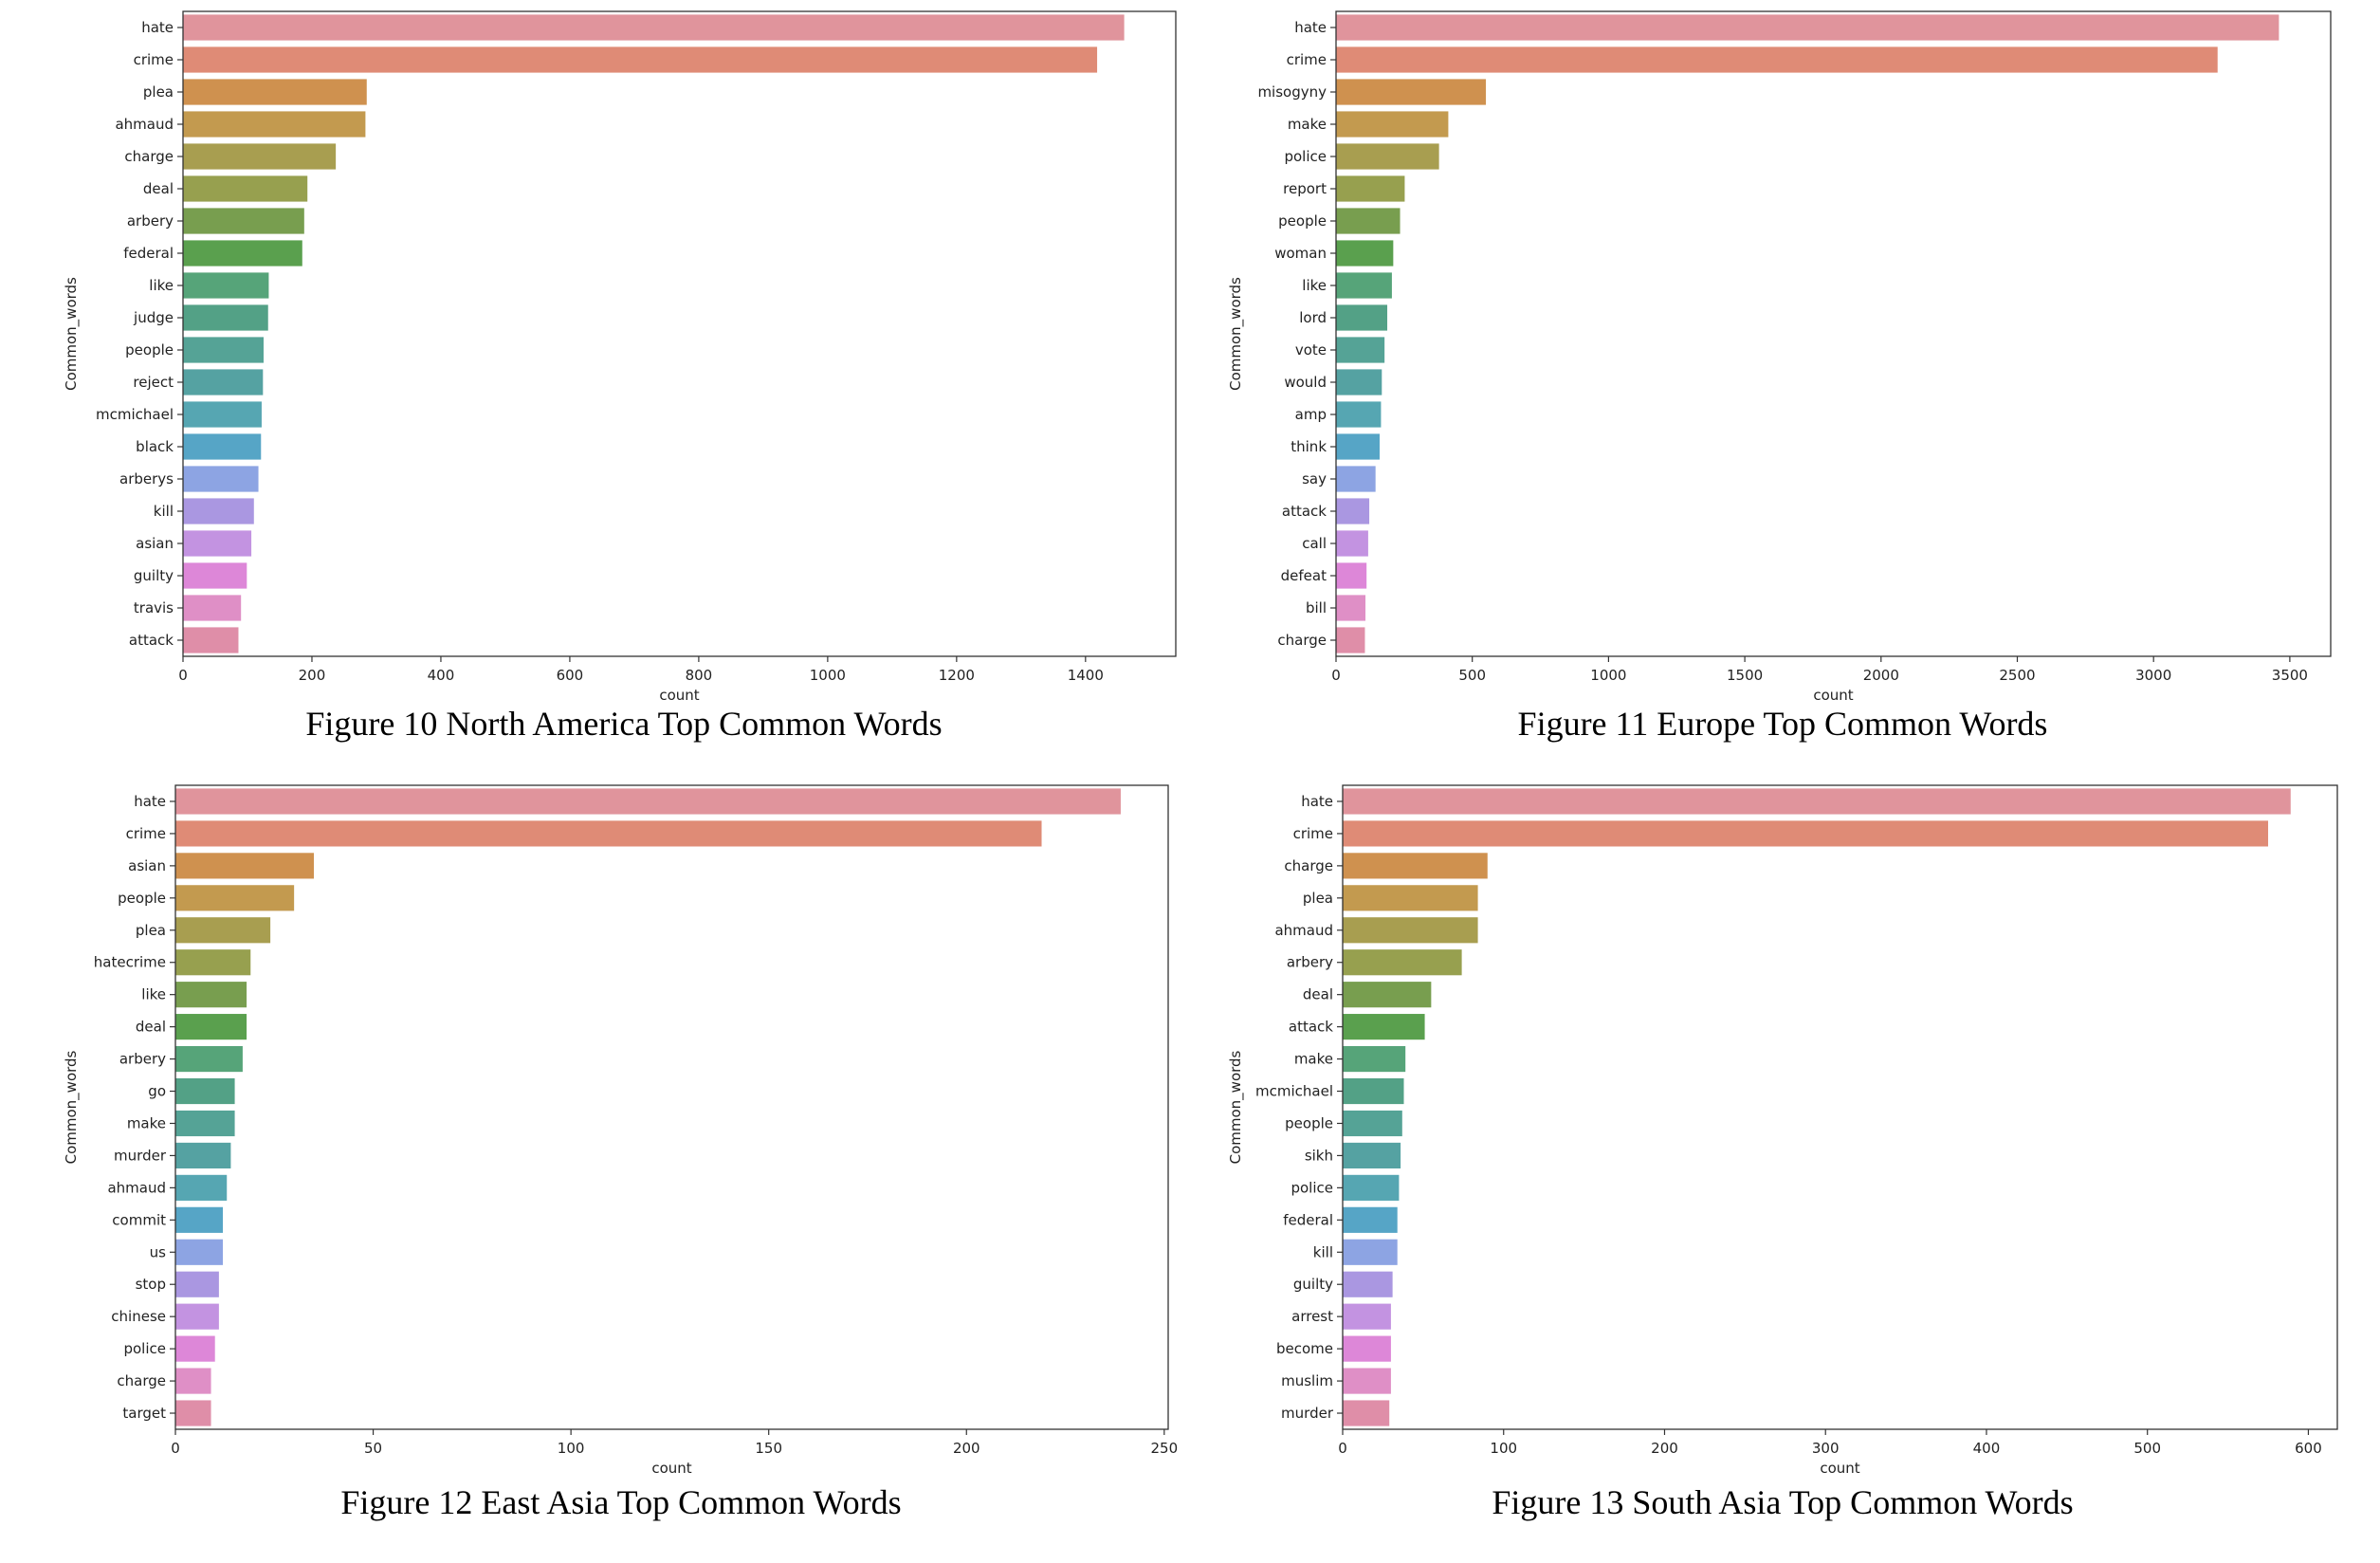 This screenshot has width=2380, height=1563. Describe the element at coordinates (1367, 1381) in the screenshot. I see `bar-muslim` at that location.